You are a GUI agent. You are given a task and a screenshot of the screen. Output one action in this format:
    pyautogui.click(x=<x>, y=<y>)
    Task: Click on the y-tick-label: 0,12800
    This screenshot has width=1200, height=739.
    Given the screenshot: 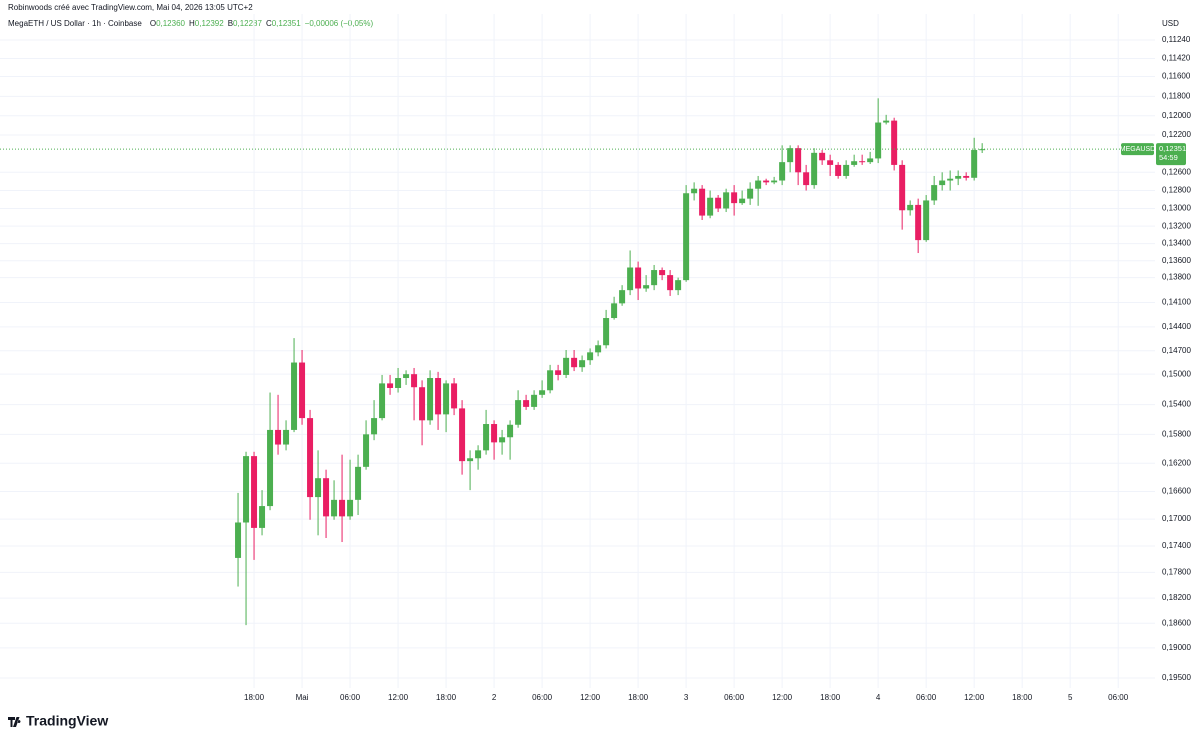 What is the action you would take?
    pyautogui.click(x=1176, y=190)
    